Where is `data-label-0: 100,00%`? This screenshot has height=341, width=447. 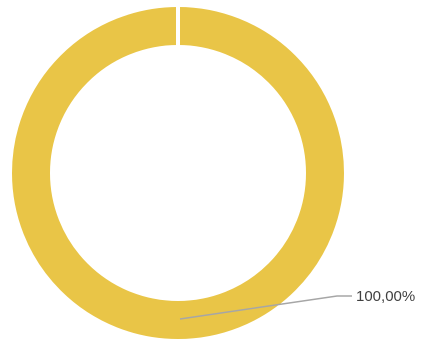
data-label-0: 100,00% is located at coordinates (385, 296).